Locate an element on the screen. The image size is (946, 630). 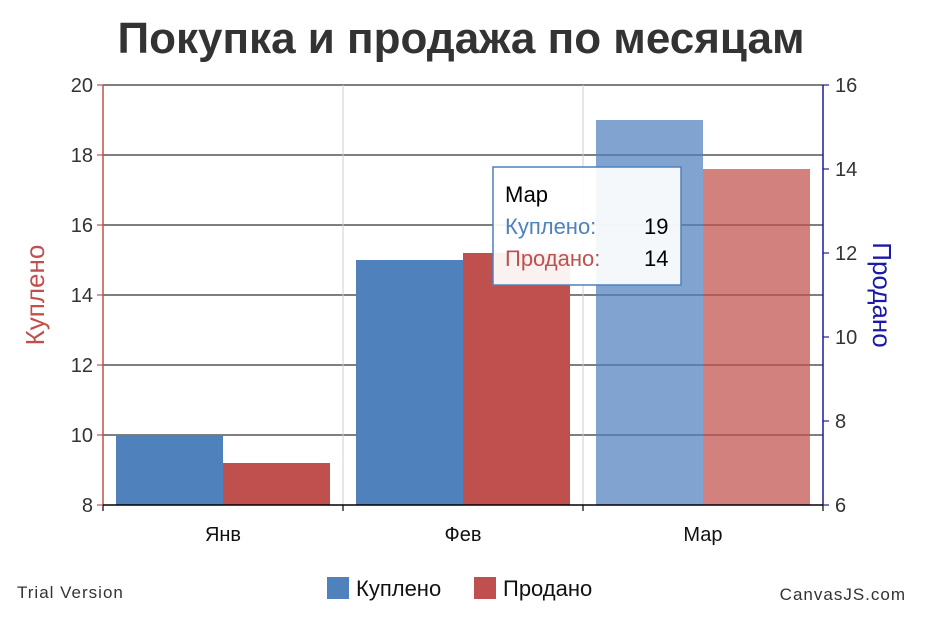
left-tick-label: 10 is located at coordinates (82, 436).